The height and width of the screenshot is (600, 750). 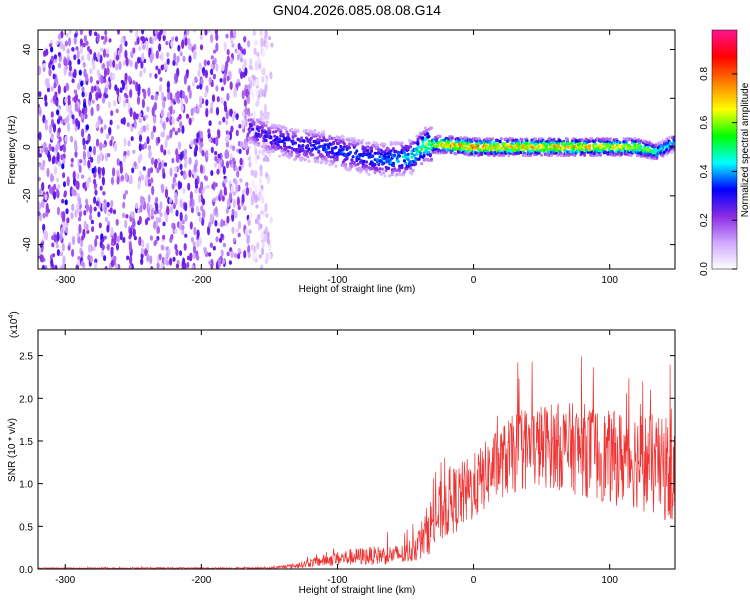 I want to click on snr-x-label: Height of straight line (km), so click(x=357, y=590).